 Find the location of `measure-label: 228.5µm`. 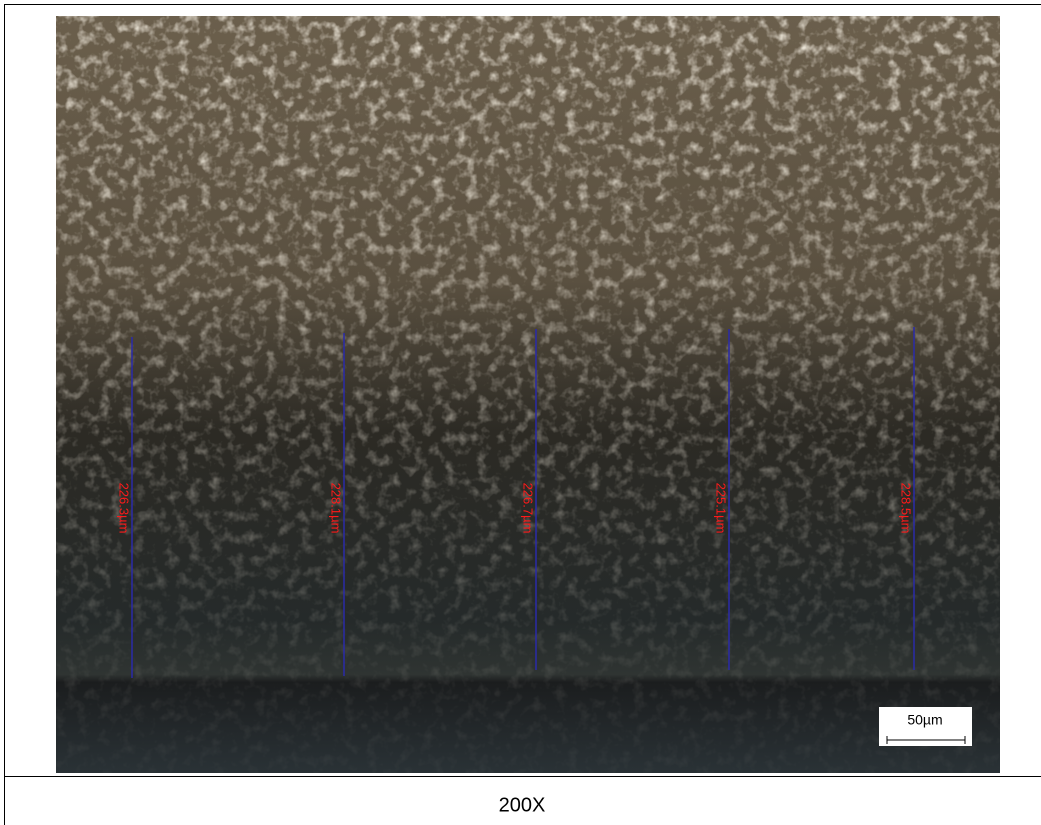

measure-label: 228.5µm is located at coordinates (906, 508).